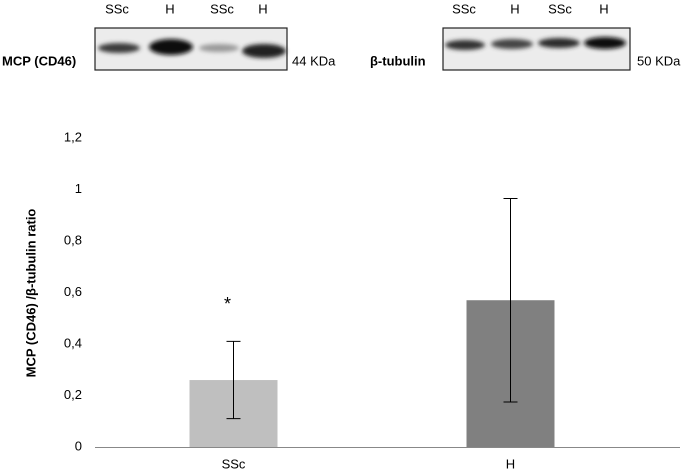 The image size is (688, 472). I want to click on blot-label: MCP (CD46), so click(39, 60).